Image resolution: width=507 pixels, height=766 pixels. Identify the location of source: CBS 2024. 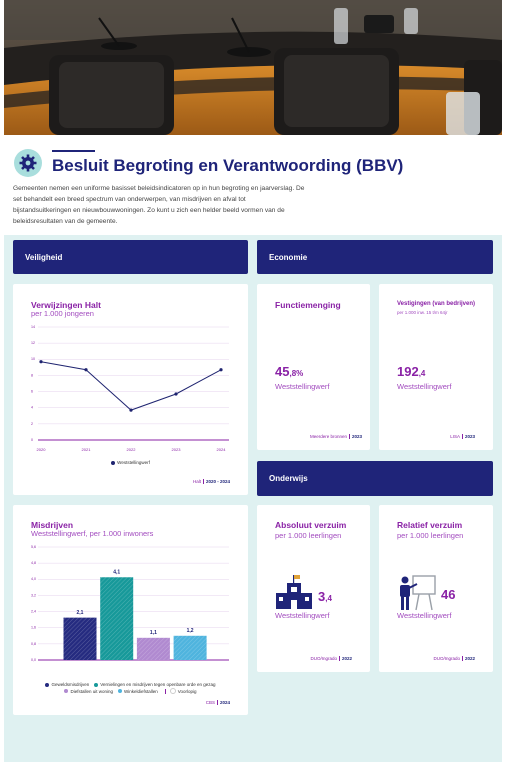
(218, 702).